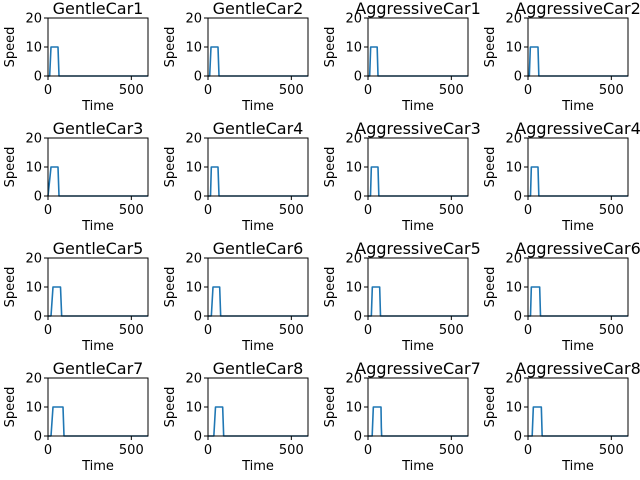  What do you see at coordinates (98, 128) in the screenshot?
I see `subplot-title: GentleCar3` at bounding box center [98, 128].